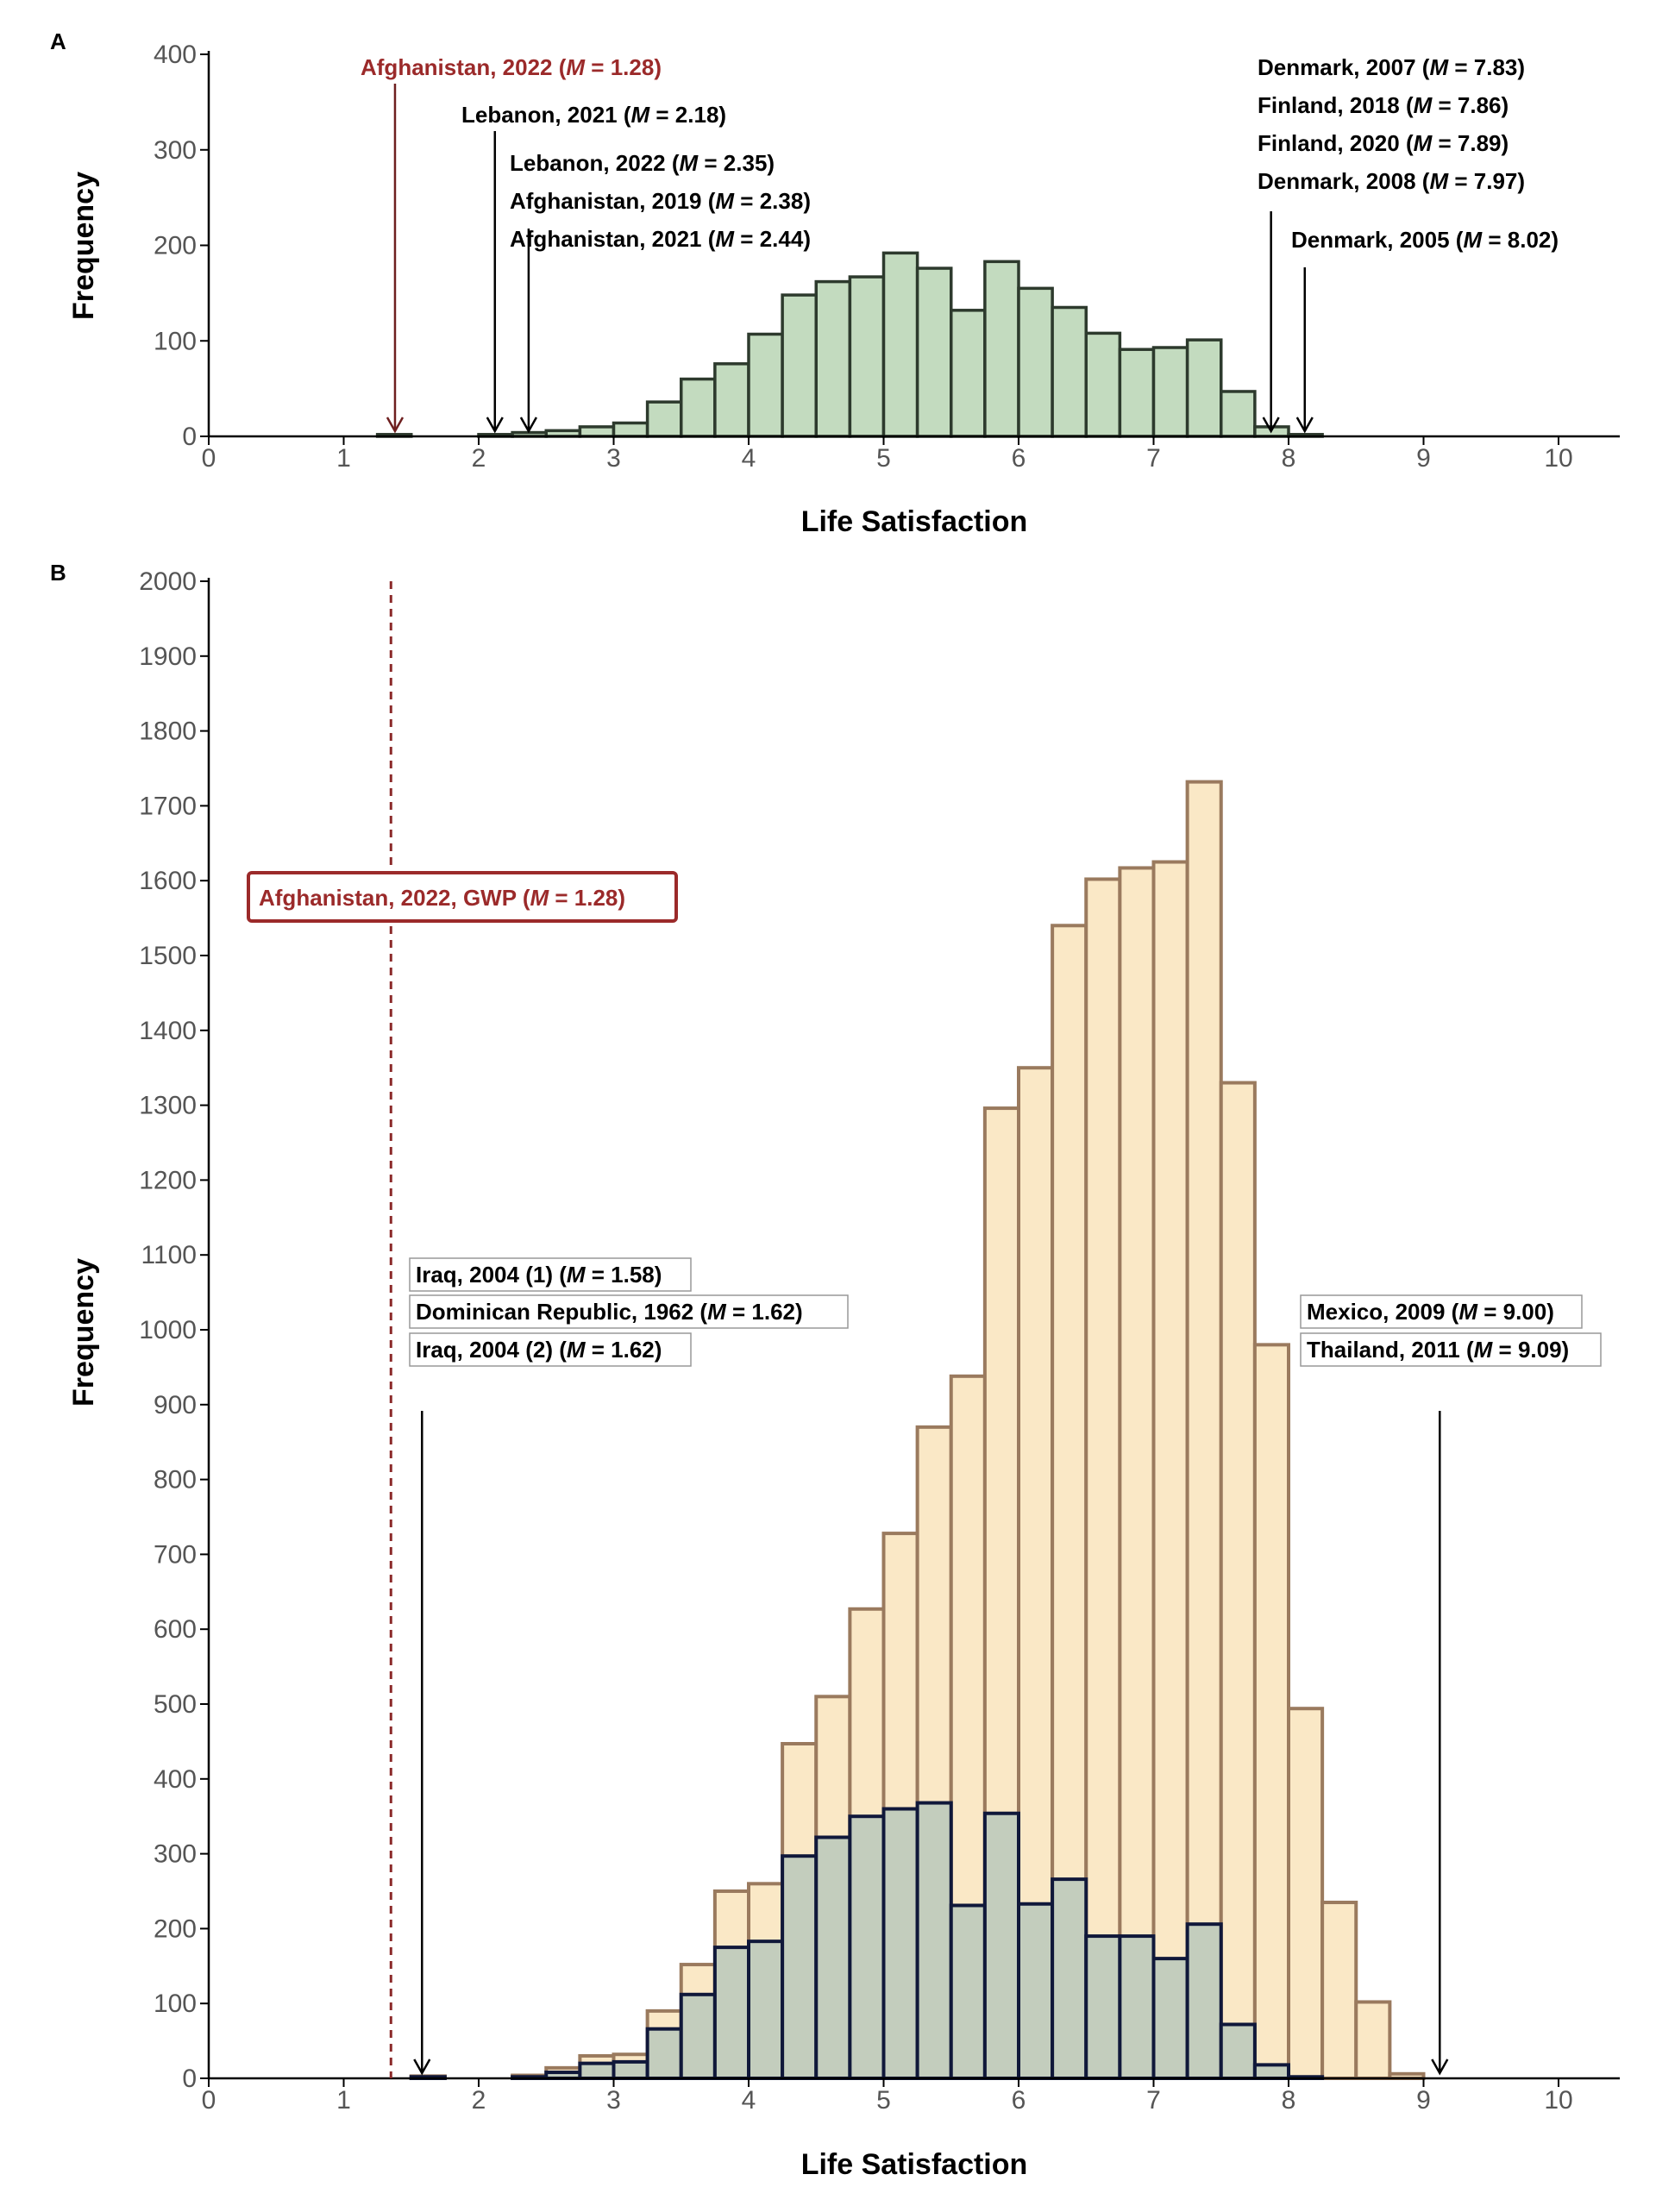 This screenshot has width=1656, height=2212. Describe the element at coordinates (83, 1332) in the screenshot. I see `panel-b-y-axis-title: Frequency` at that location.